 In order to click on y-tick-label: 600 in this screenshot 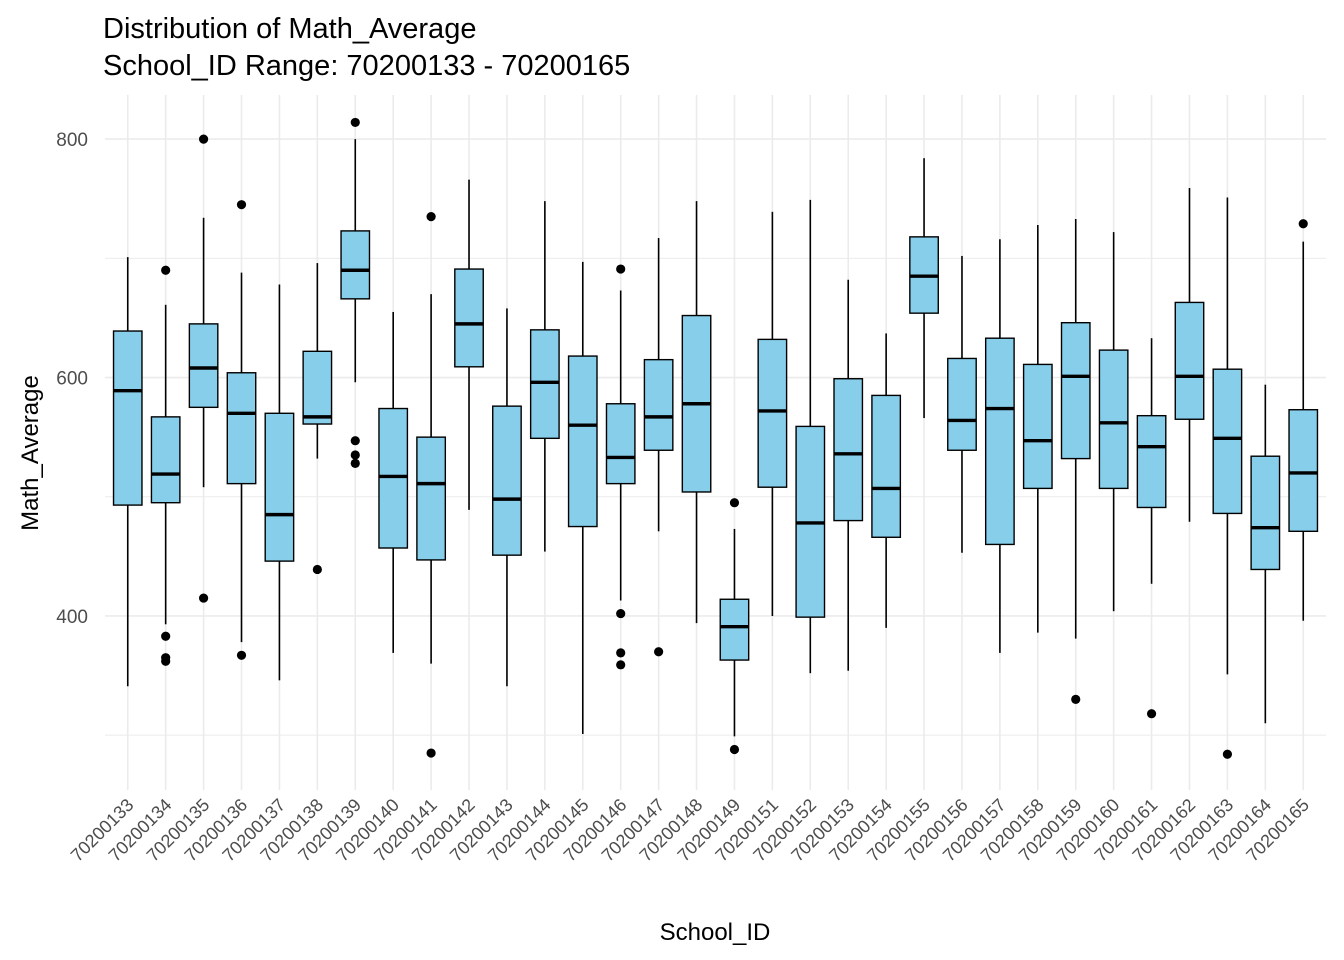, I will do `click(72, 379)`.